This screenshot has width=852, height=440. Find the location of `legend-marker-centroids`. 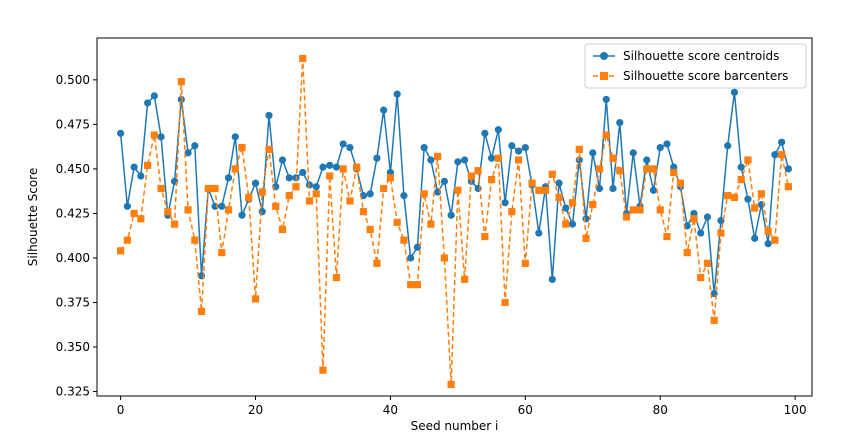

legend-marker-centroids is located at coordinates (604, 56).